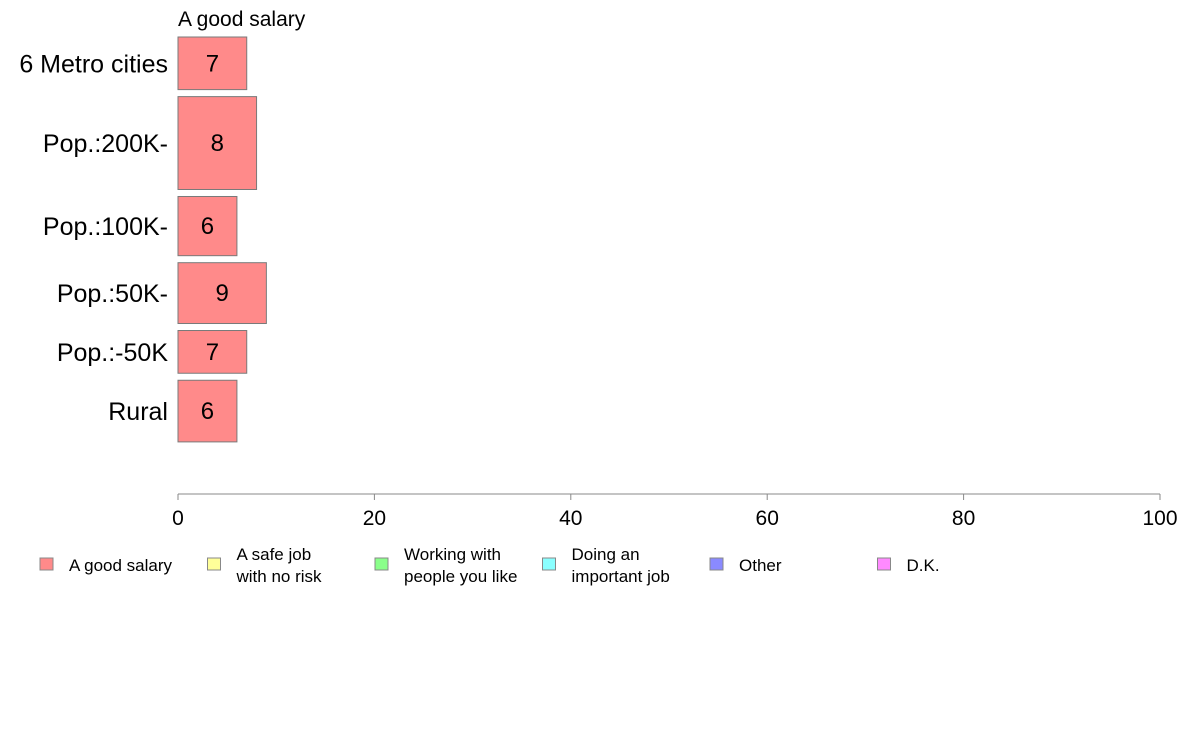 Image resolution: width=1188 pixels, height=741 pixels. Describe the element at coordinates (963, 518) in the screenshot. I see `x-tick-label: 80` at that location.